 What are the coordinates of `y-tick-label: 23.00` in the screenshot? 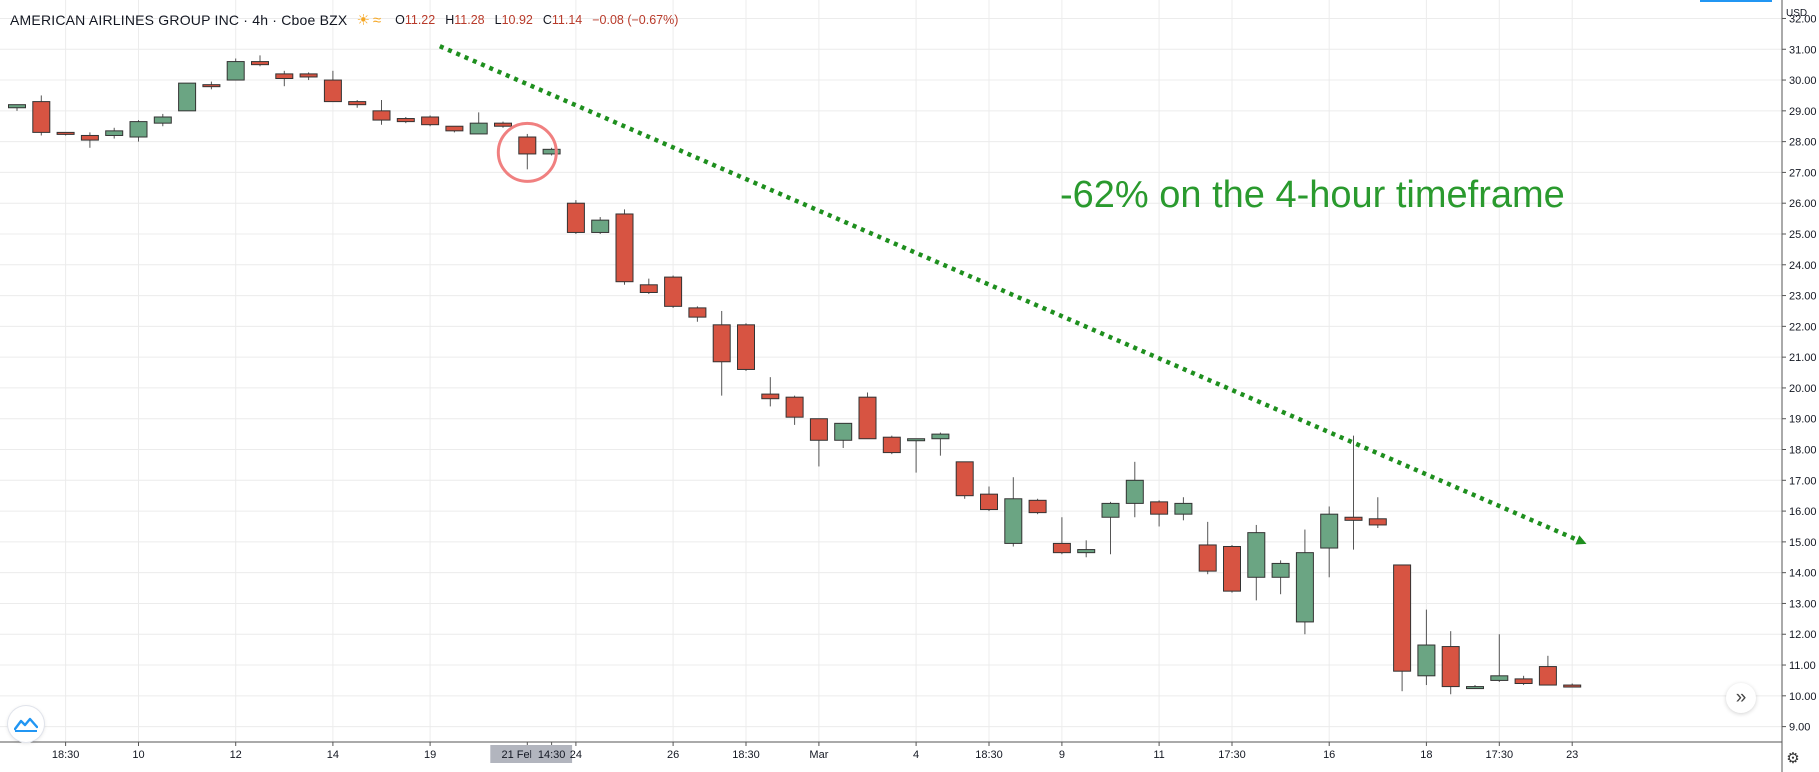 It's located at (1803, 297).